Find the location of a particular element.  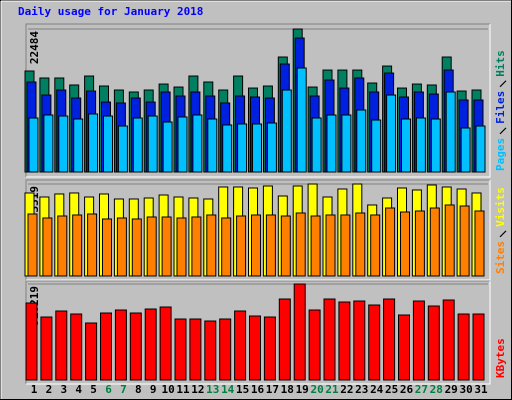

x-tick-label: 2 is located at coordinates (49, 389).